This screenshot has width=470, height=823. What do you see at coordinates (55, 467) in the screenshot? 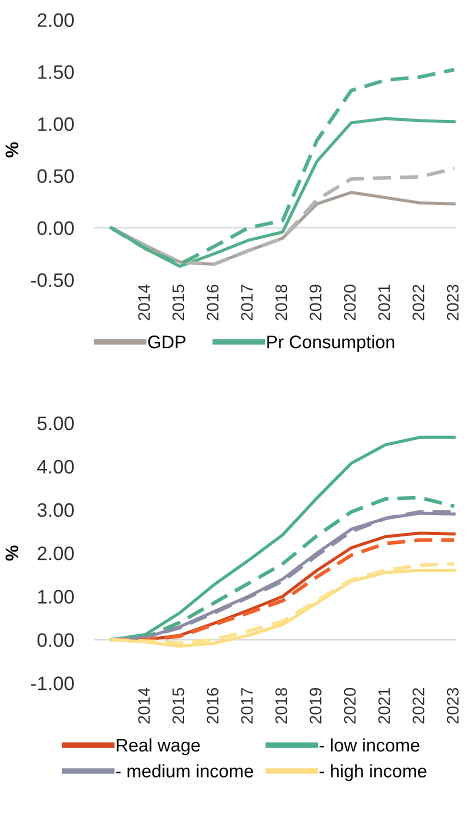
I see `y-tick-label: 4.00` at bounding box center [55, 467].